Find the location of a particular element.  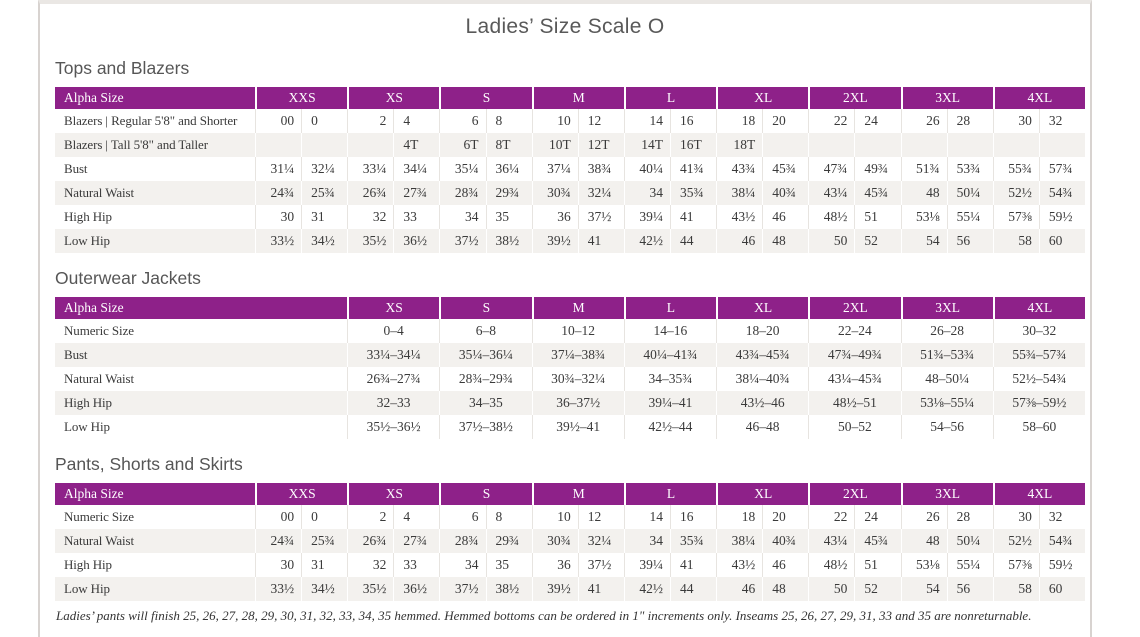

size-value-cell: 54 is located at coordinates (923, 589).